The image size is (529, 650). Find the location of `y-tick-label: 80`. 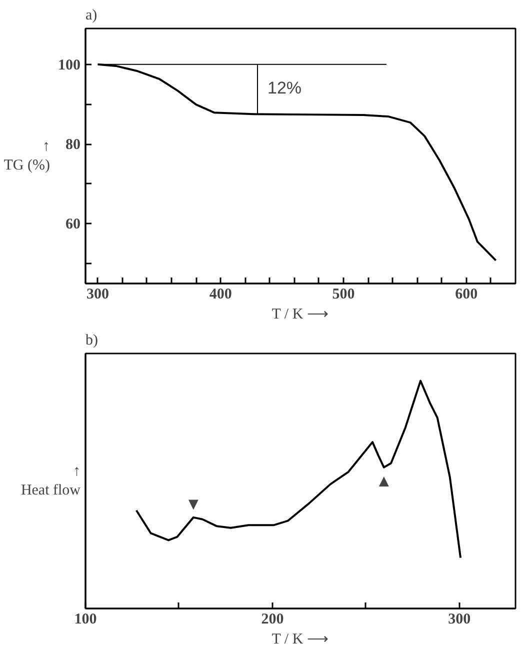

y-tick-label: 80 is located at coordinates (73, 145).